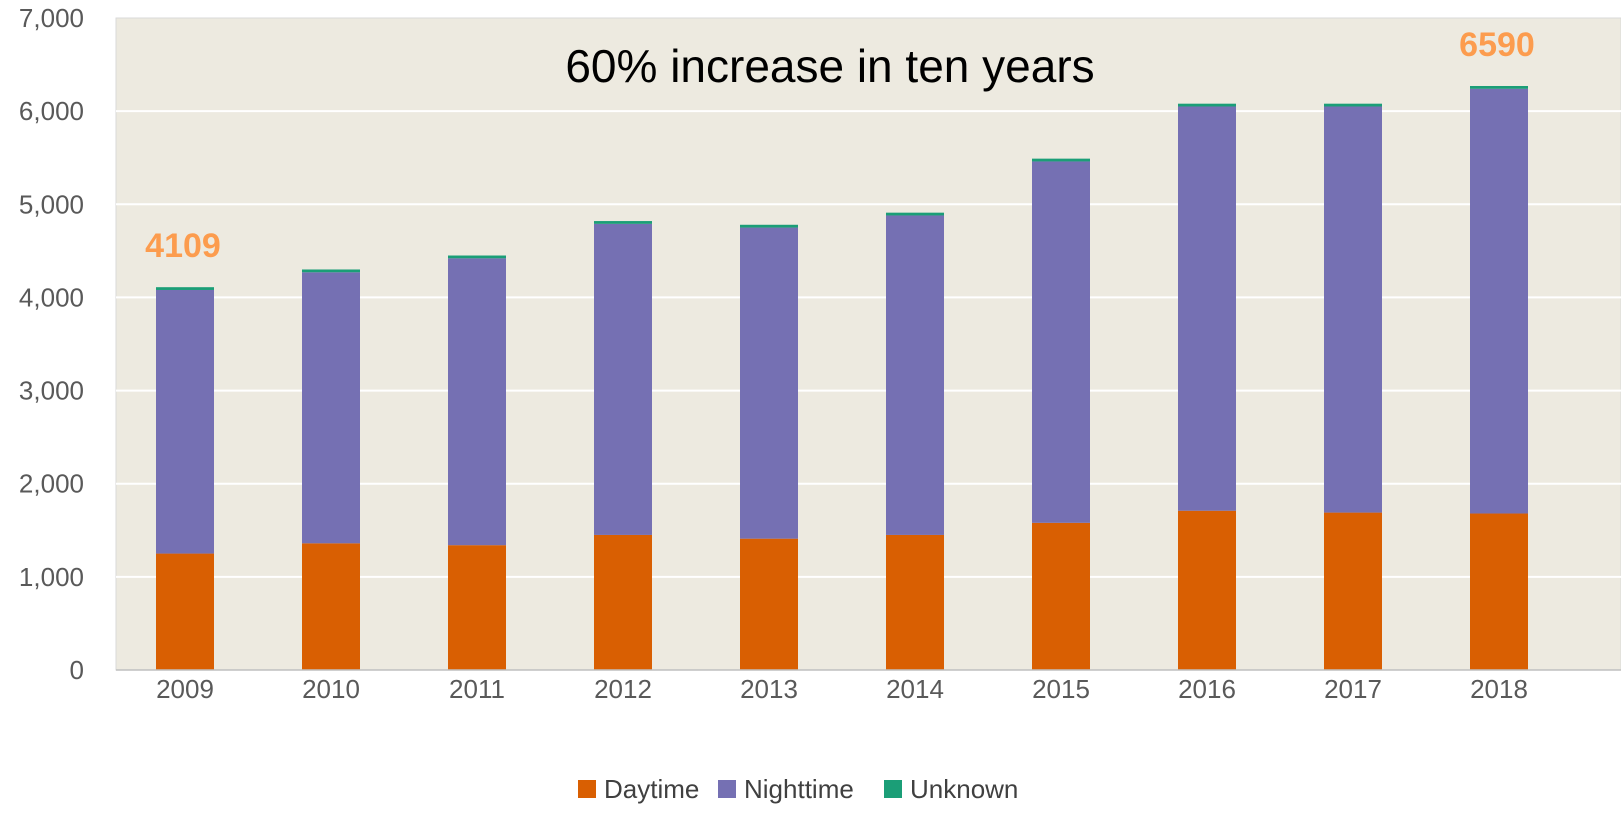  What do you see at coordinates (183, 246) in the screenshot?
I see `total-data-label: 4109` at bounding box center [183, 246].